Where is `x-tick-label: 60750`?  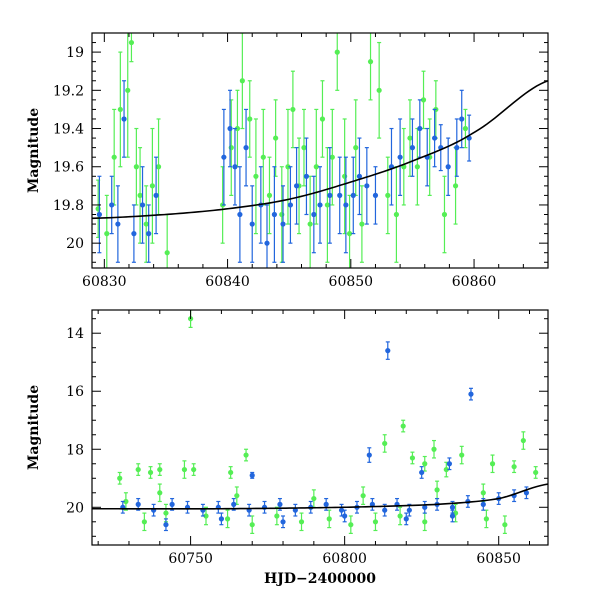 x-tick-label: 60750 is located at coordinates (190, 559).